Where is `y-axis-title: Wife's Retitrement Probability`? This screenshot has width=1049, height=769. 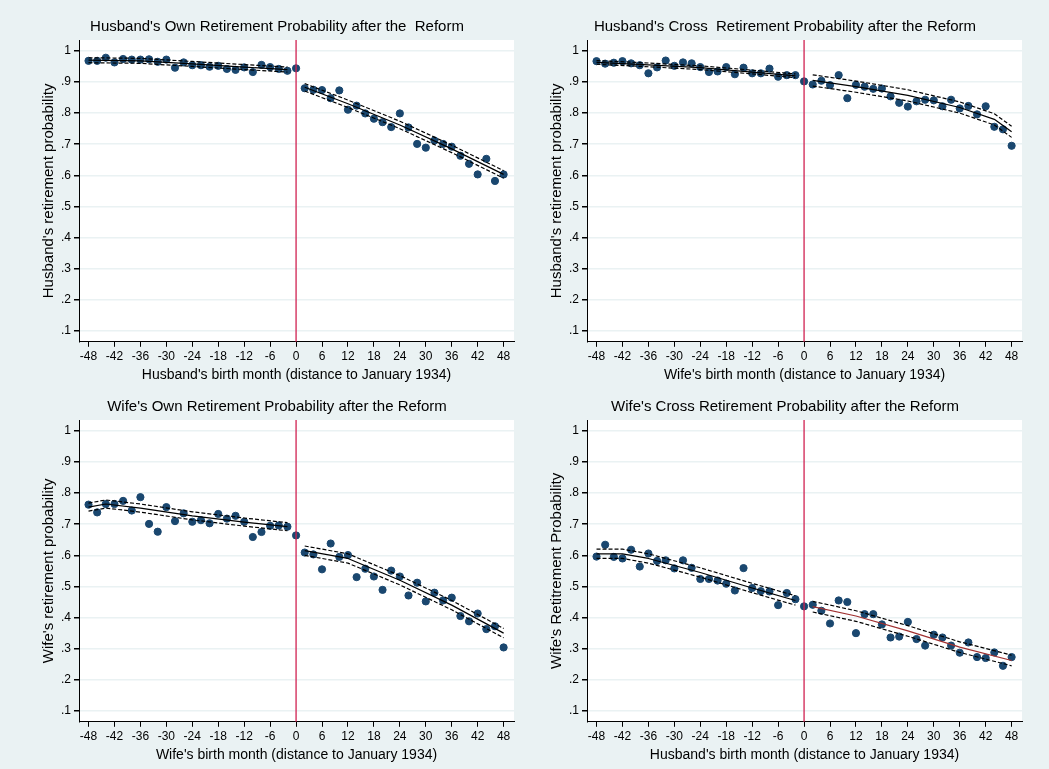 y-axis-title: Wife's Retitrement Probability is located at coordinates (556, 571).